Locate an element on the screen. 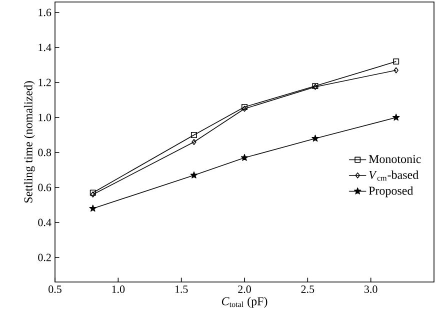 The height and width of the screenshot is (330, 436). x-tick-label: 1.0 is located at coordinates (118, 290).